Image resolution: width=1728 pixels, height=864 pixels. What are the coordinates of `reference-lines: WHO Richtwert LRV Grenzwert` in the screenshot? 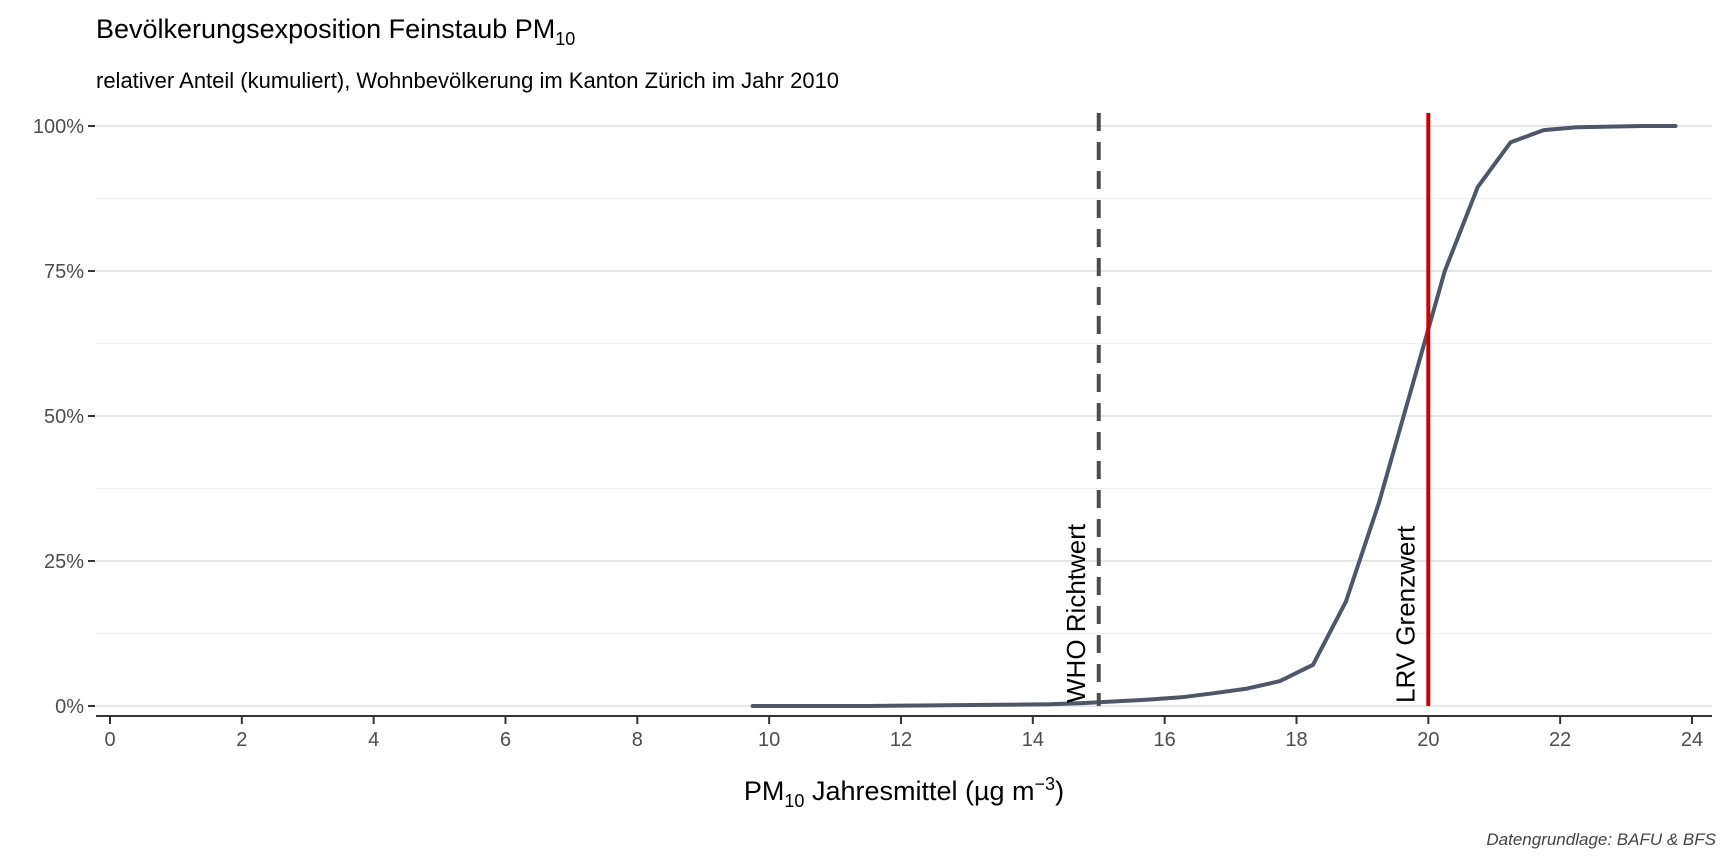 It's located at (1246, 409).